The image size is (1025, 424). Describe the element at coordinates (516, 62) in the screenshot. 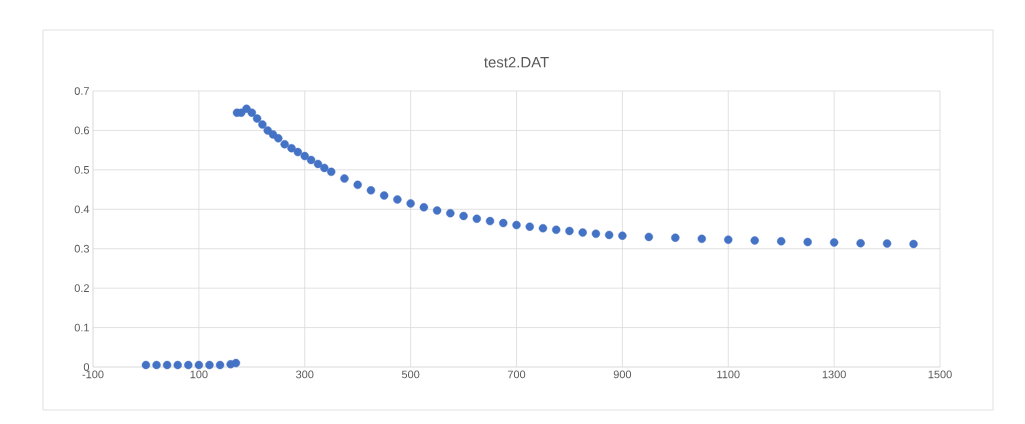

I see `chart-title: test2.DAT` at that location.